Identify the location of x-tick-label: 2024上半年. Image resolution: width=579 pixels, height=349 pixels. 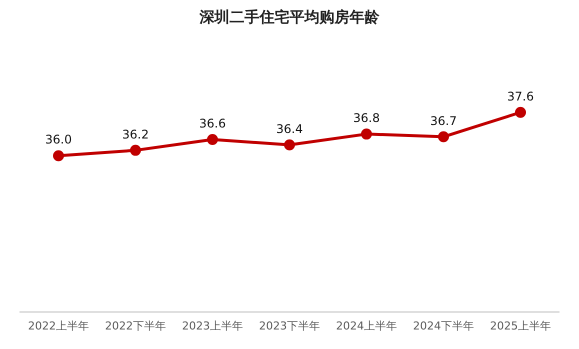
(366, 325).